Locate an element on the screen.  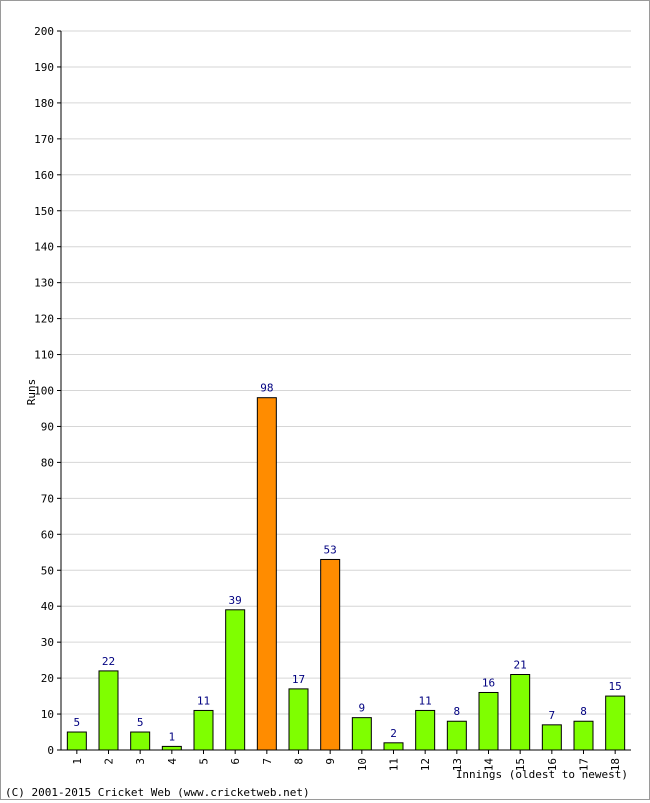
x-tick-label: 4 is located at coordinates (172, 761).